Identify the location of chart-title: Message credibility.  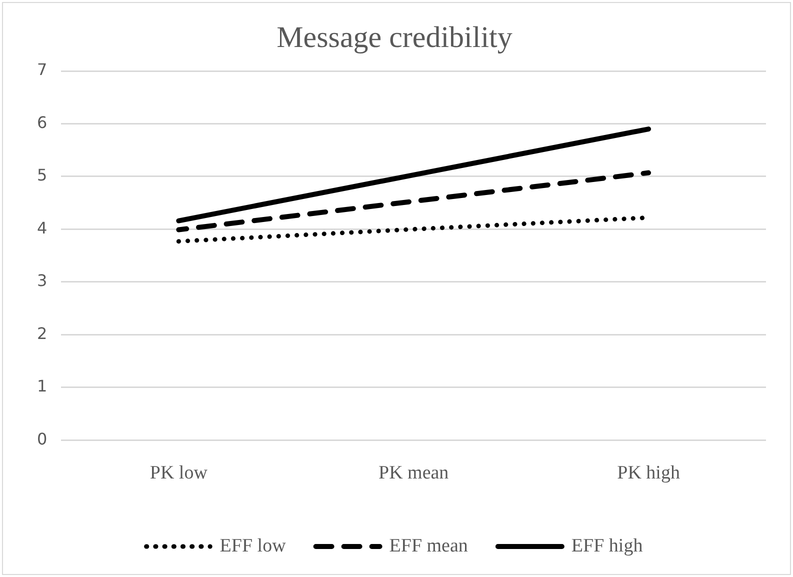
(394, 37).